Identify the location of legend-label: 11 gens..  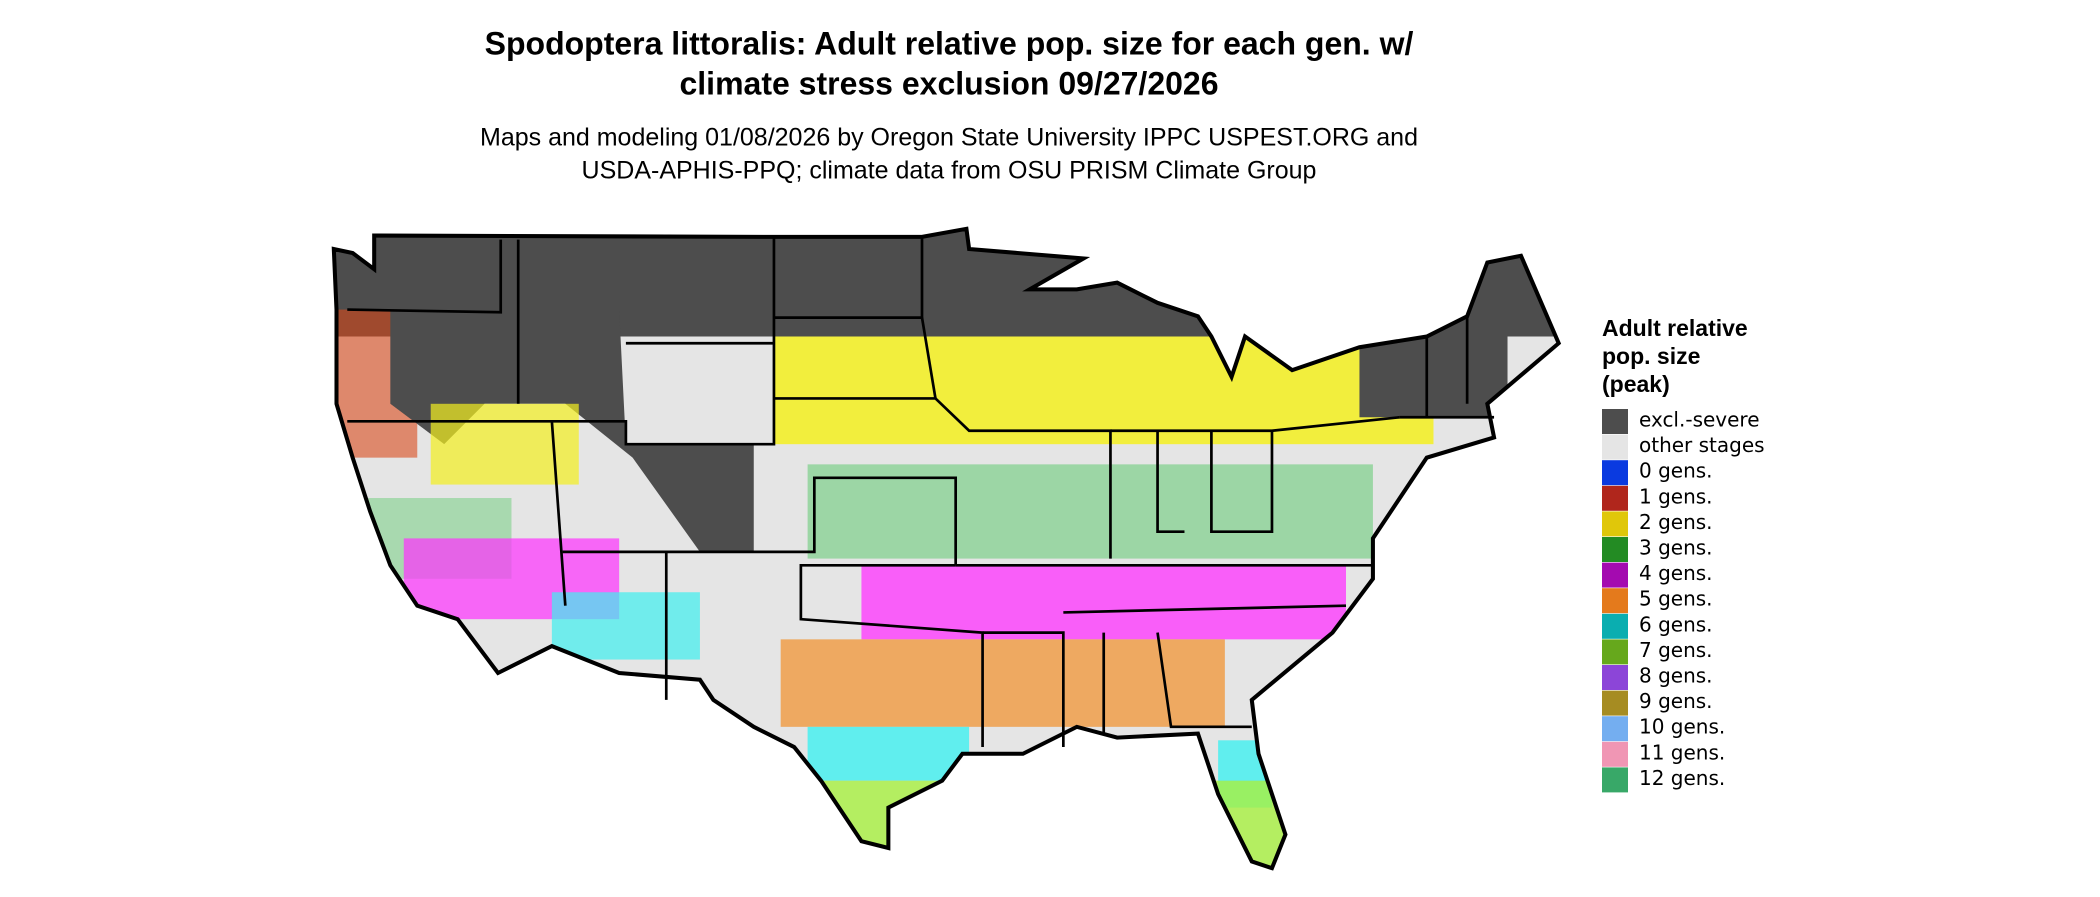
(1682, 752).